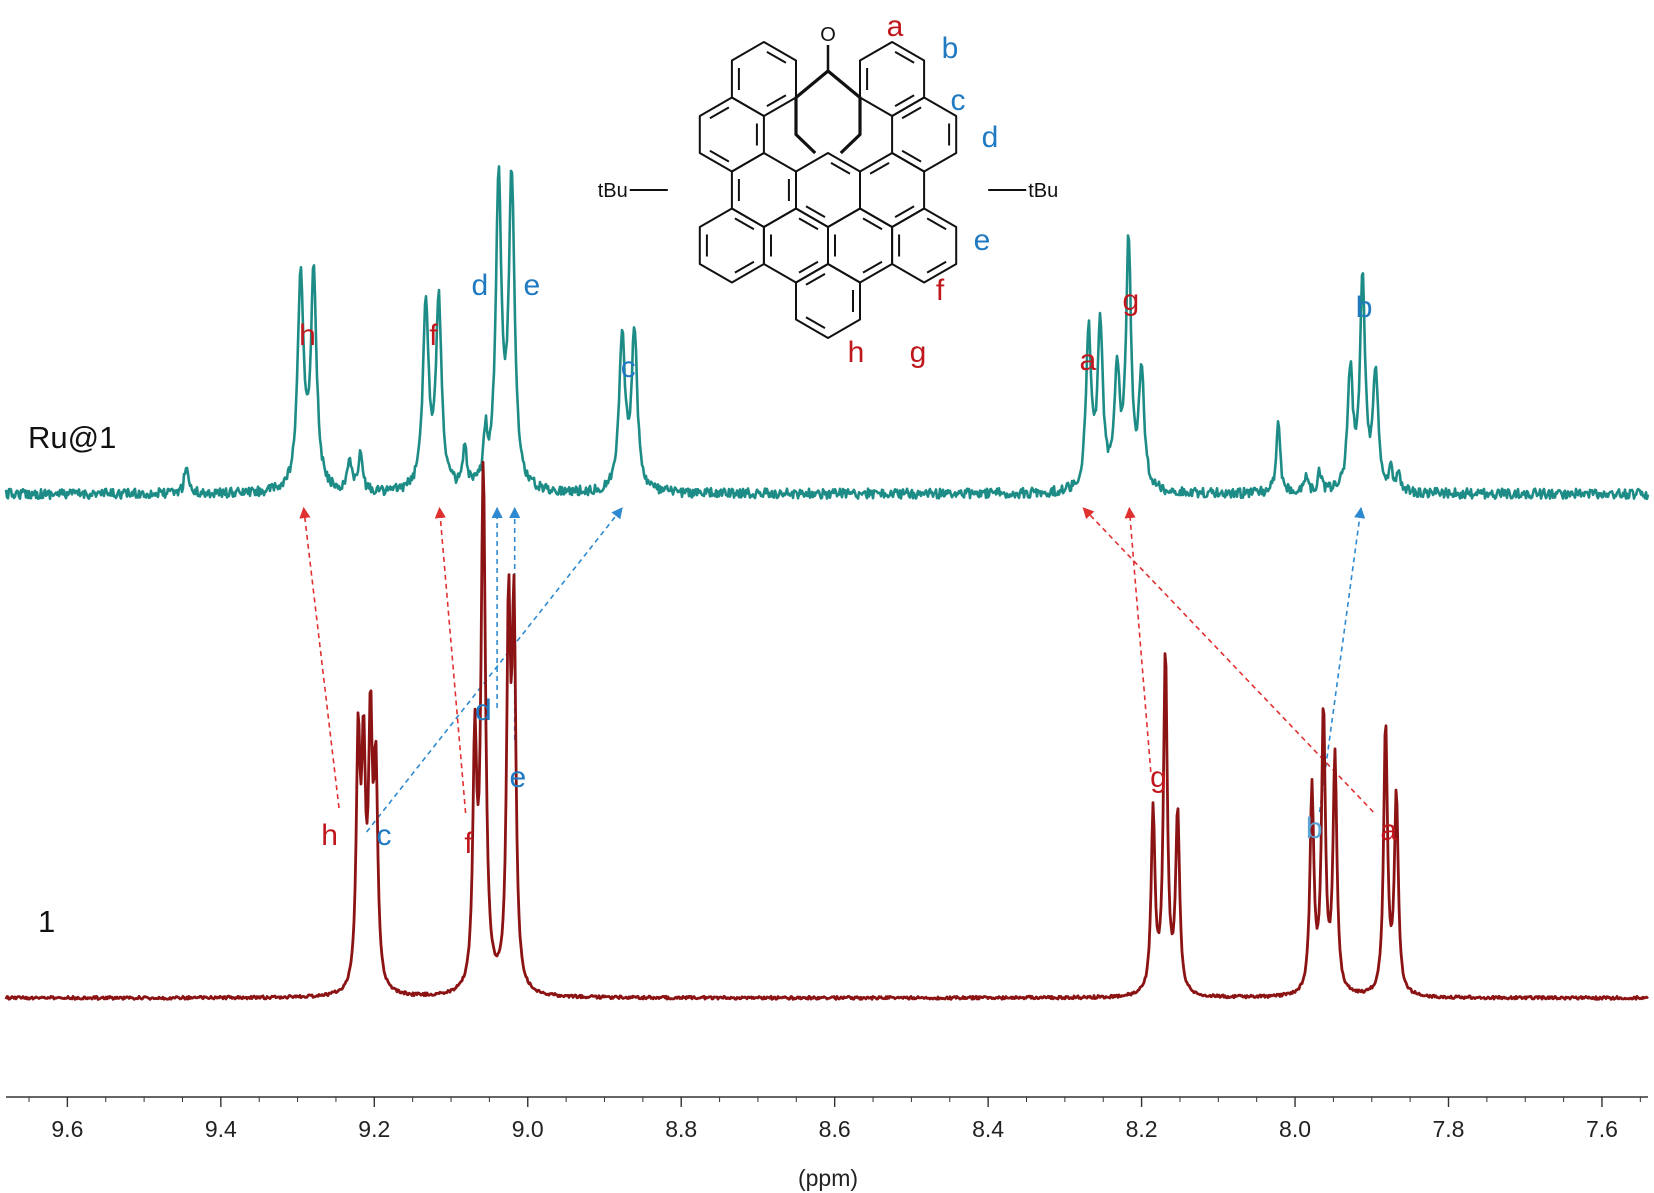  I want to click on x-tick-label: 7.6, so click(1602, 1129).